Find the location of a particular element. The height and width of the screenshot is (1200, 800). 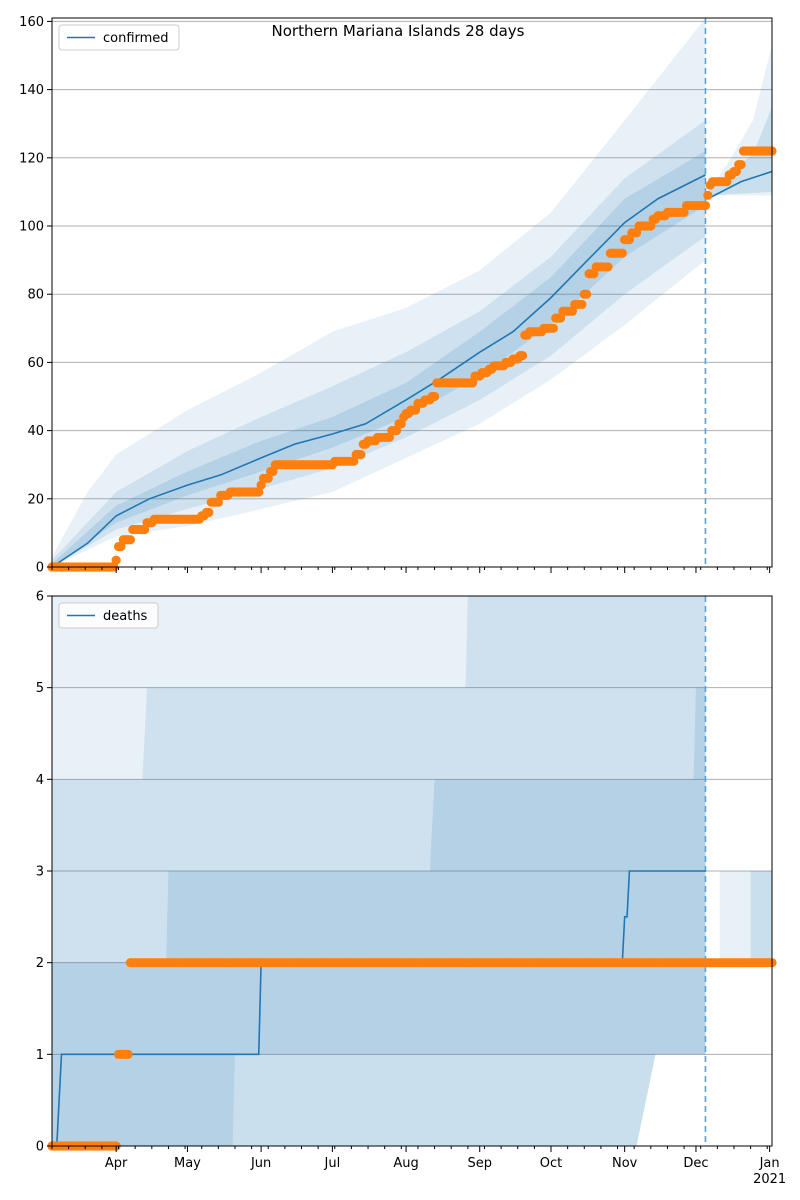

deaths-y-tick-label: 2 is located at coordinates (40, 963).